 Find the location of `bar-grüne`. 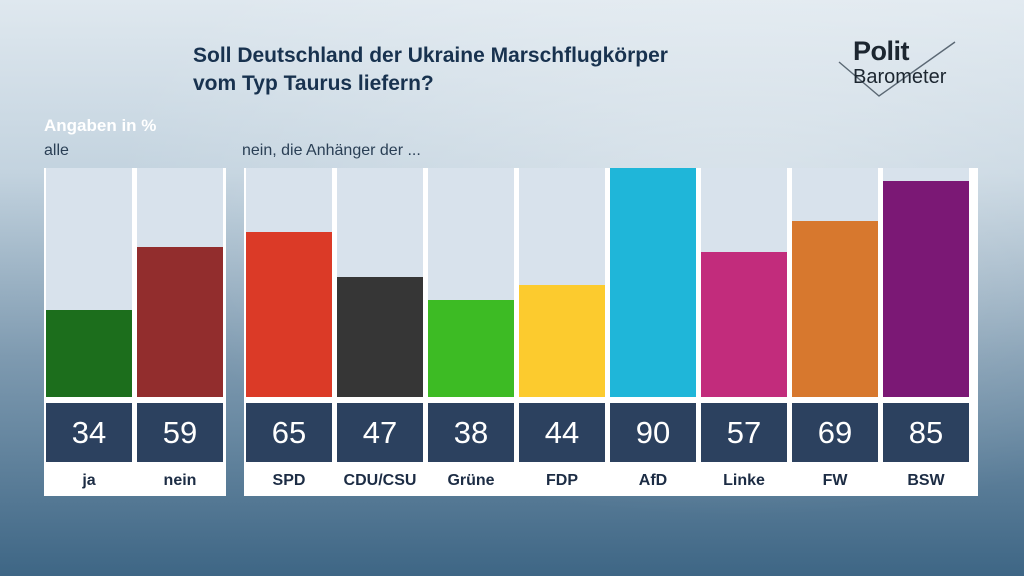

bar-grüne is located at coordinates (471, 348).